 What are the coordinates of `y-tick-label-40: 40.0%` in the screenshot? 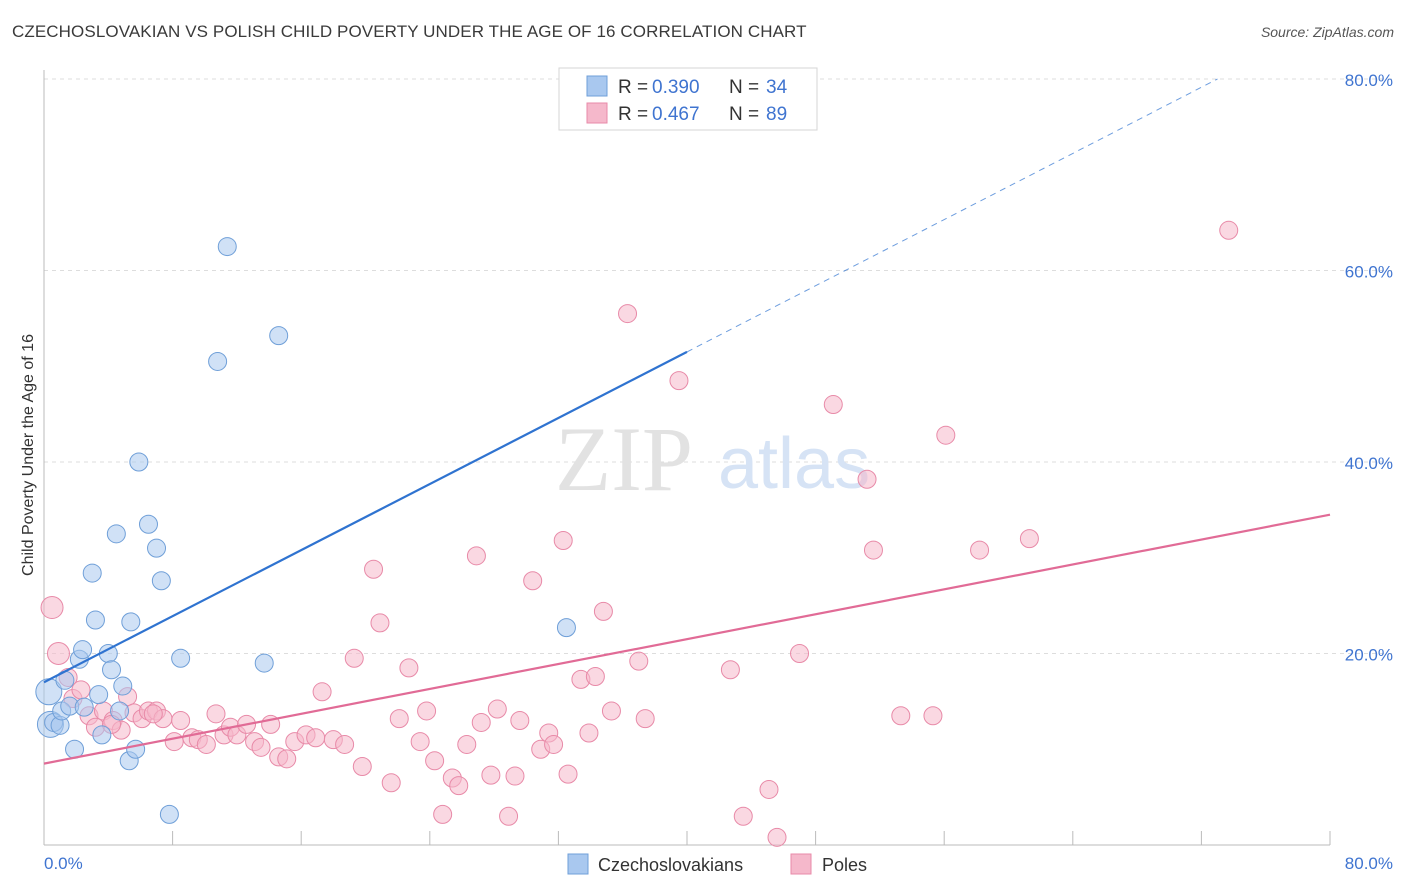 It's located at (1369, 463).